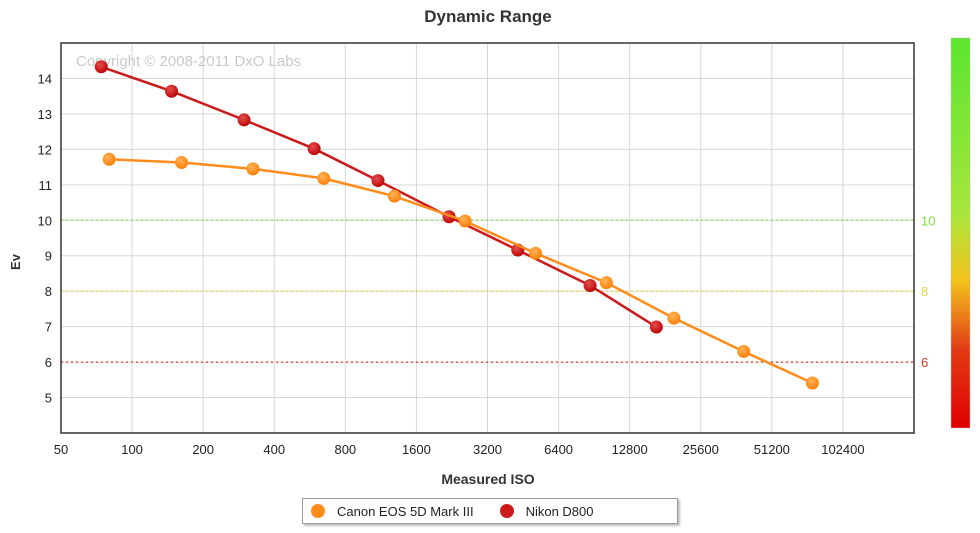 Image resolution: width=980 pixels, height=533 pixels. What do you see at coordinates (45, 149) in the screenshot?
I see `y-tick-label: 12` at bounding box center [45, 149].